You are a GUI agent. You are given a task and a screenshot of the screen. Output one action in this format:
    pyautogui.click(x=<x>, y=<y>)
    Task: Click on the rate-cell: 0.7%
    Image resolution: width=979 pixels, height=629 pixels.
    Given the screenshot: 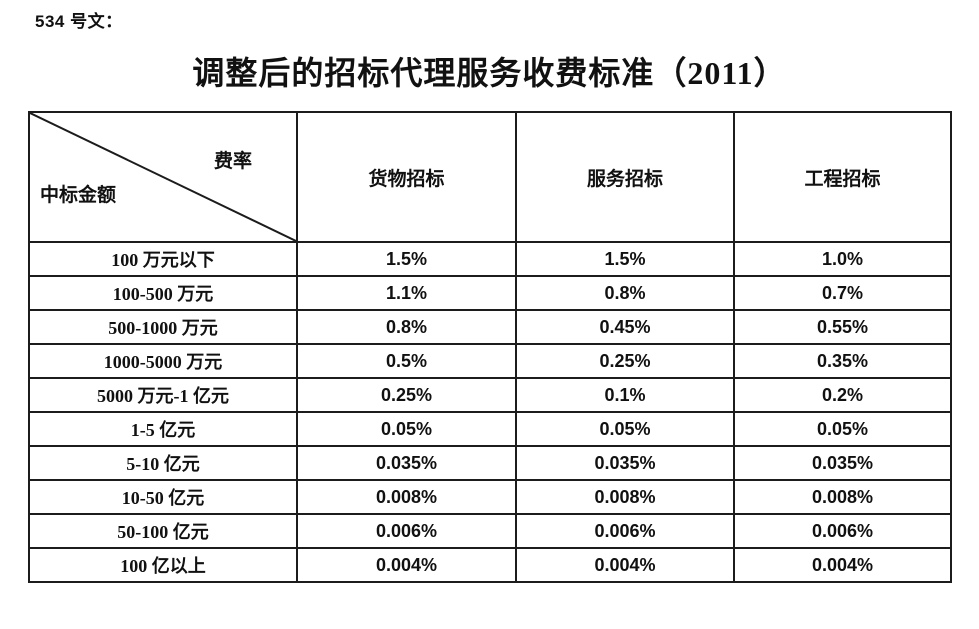 What is the action you would take?
    pyautogui.click(x=842, y=293)
    